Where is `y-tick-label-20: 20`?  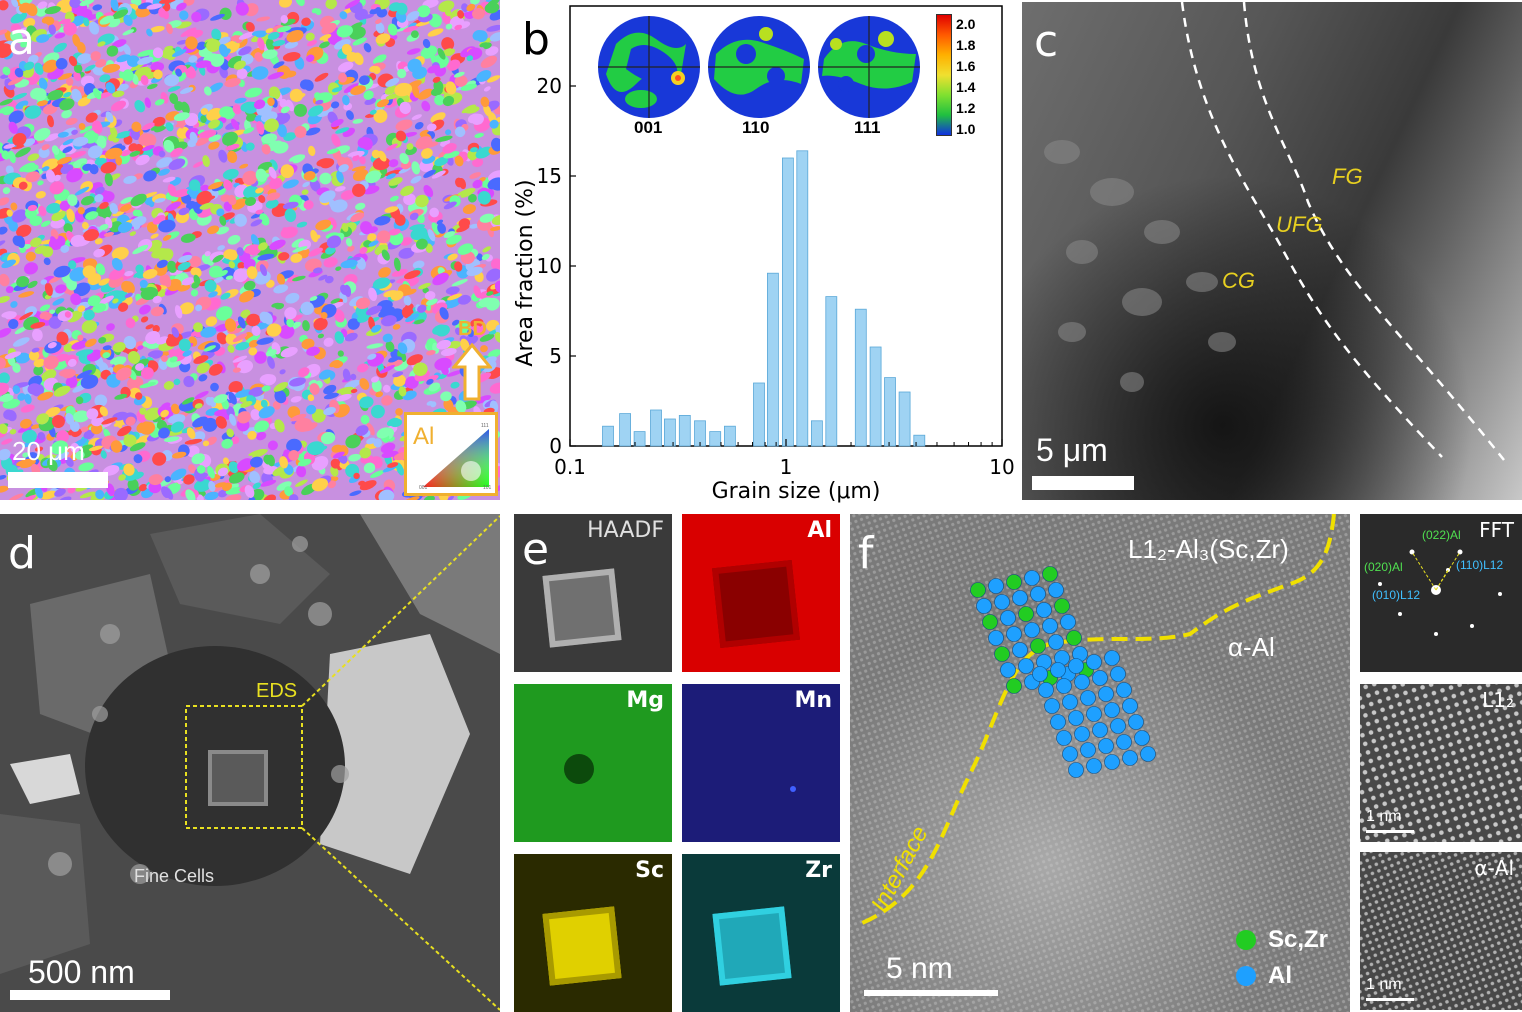
y-tick-label-20: 20 is located at coordinates (549, 86).